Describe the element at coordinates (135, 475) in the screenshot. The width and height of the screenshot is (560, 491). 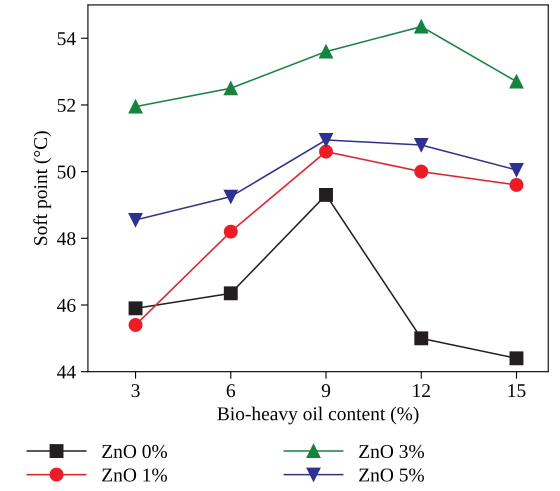
I see `legend-label: ZnO 1%` at that location.